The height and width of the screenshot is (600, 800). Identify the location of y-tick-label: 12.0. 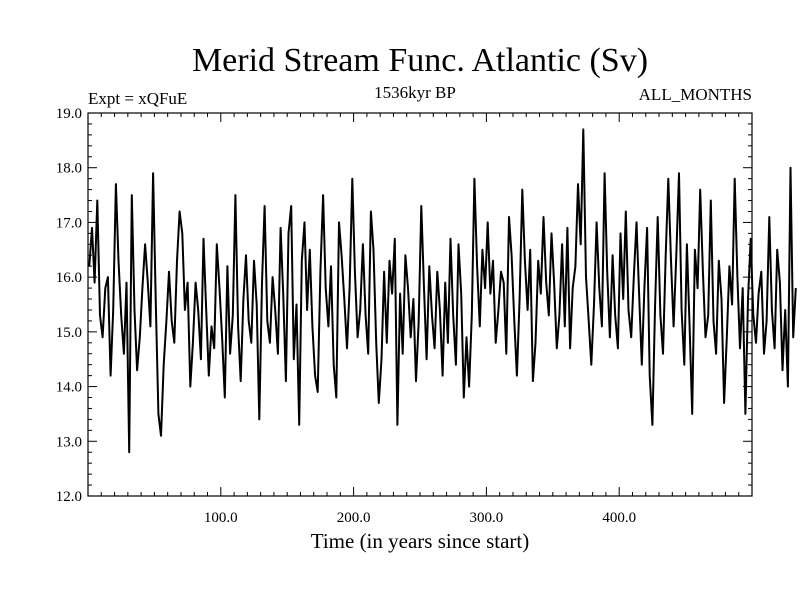
(69, 497).